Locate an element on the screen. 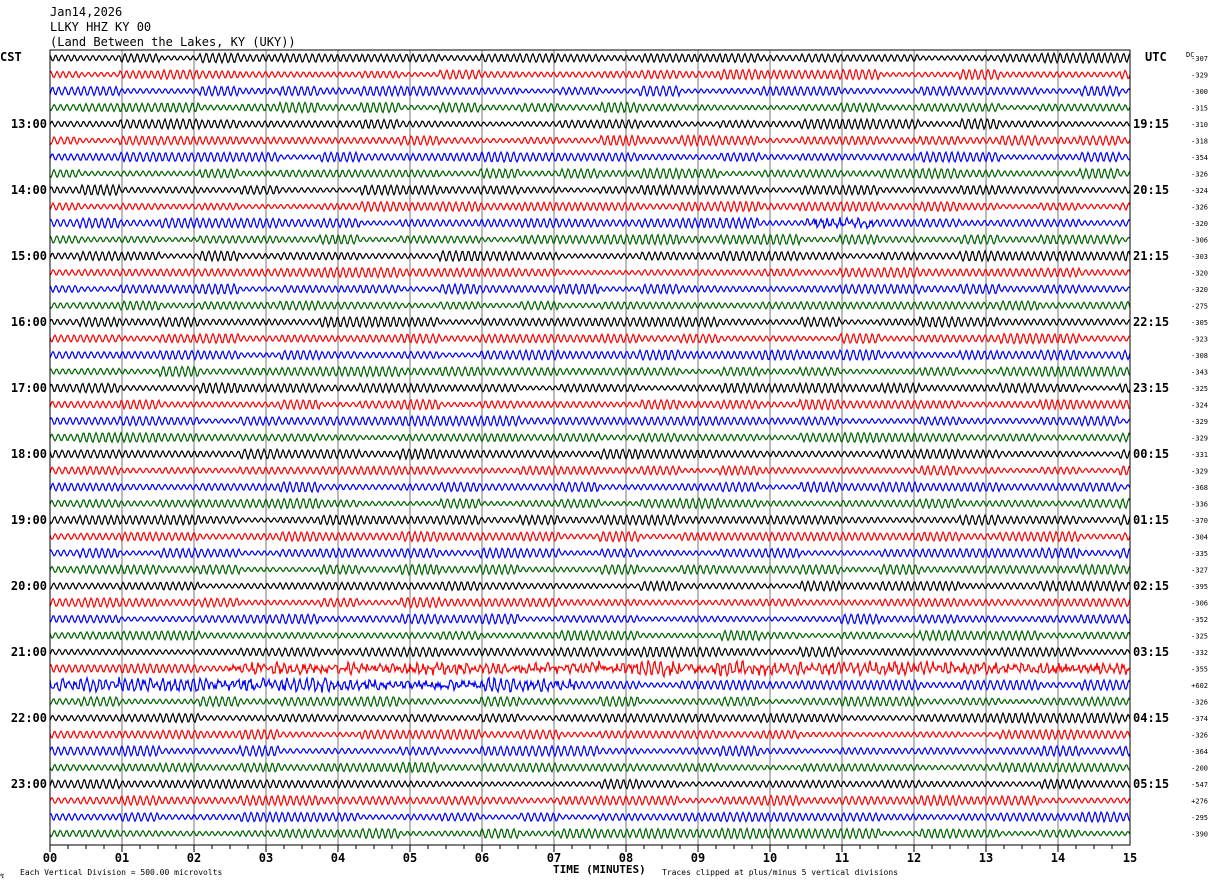  cst-hour-label: 22:00 is located at coordinates (29, 718).